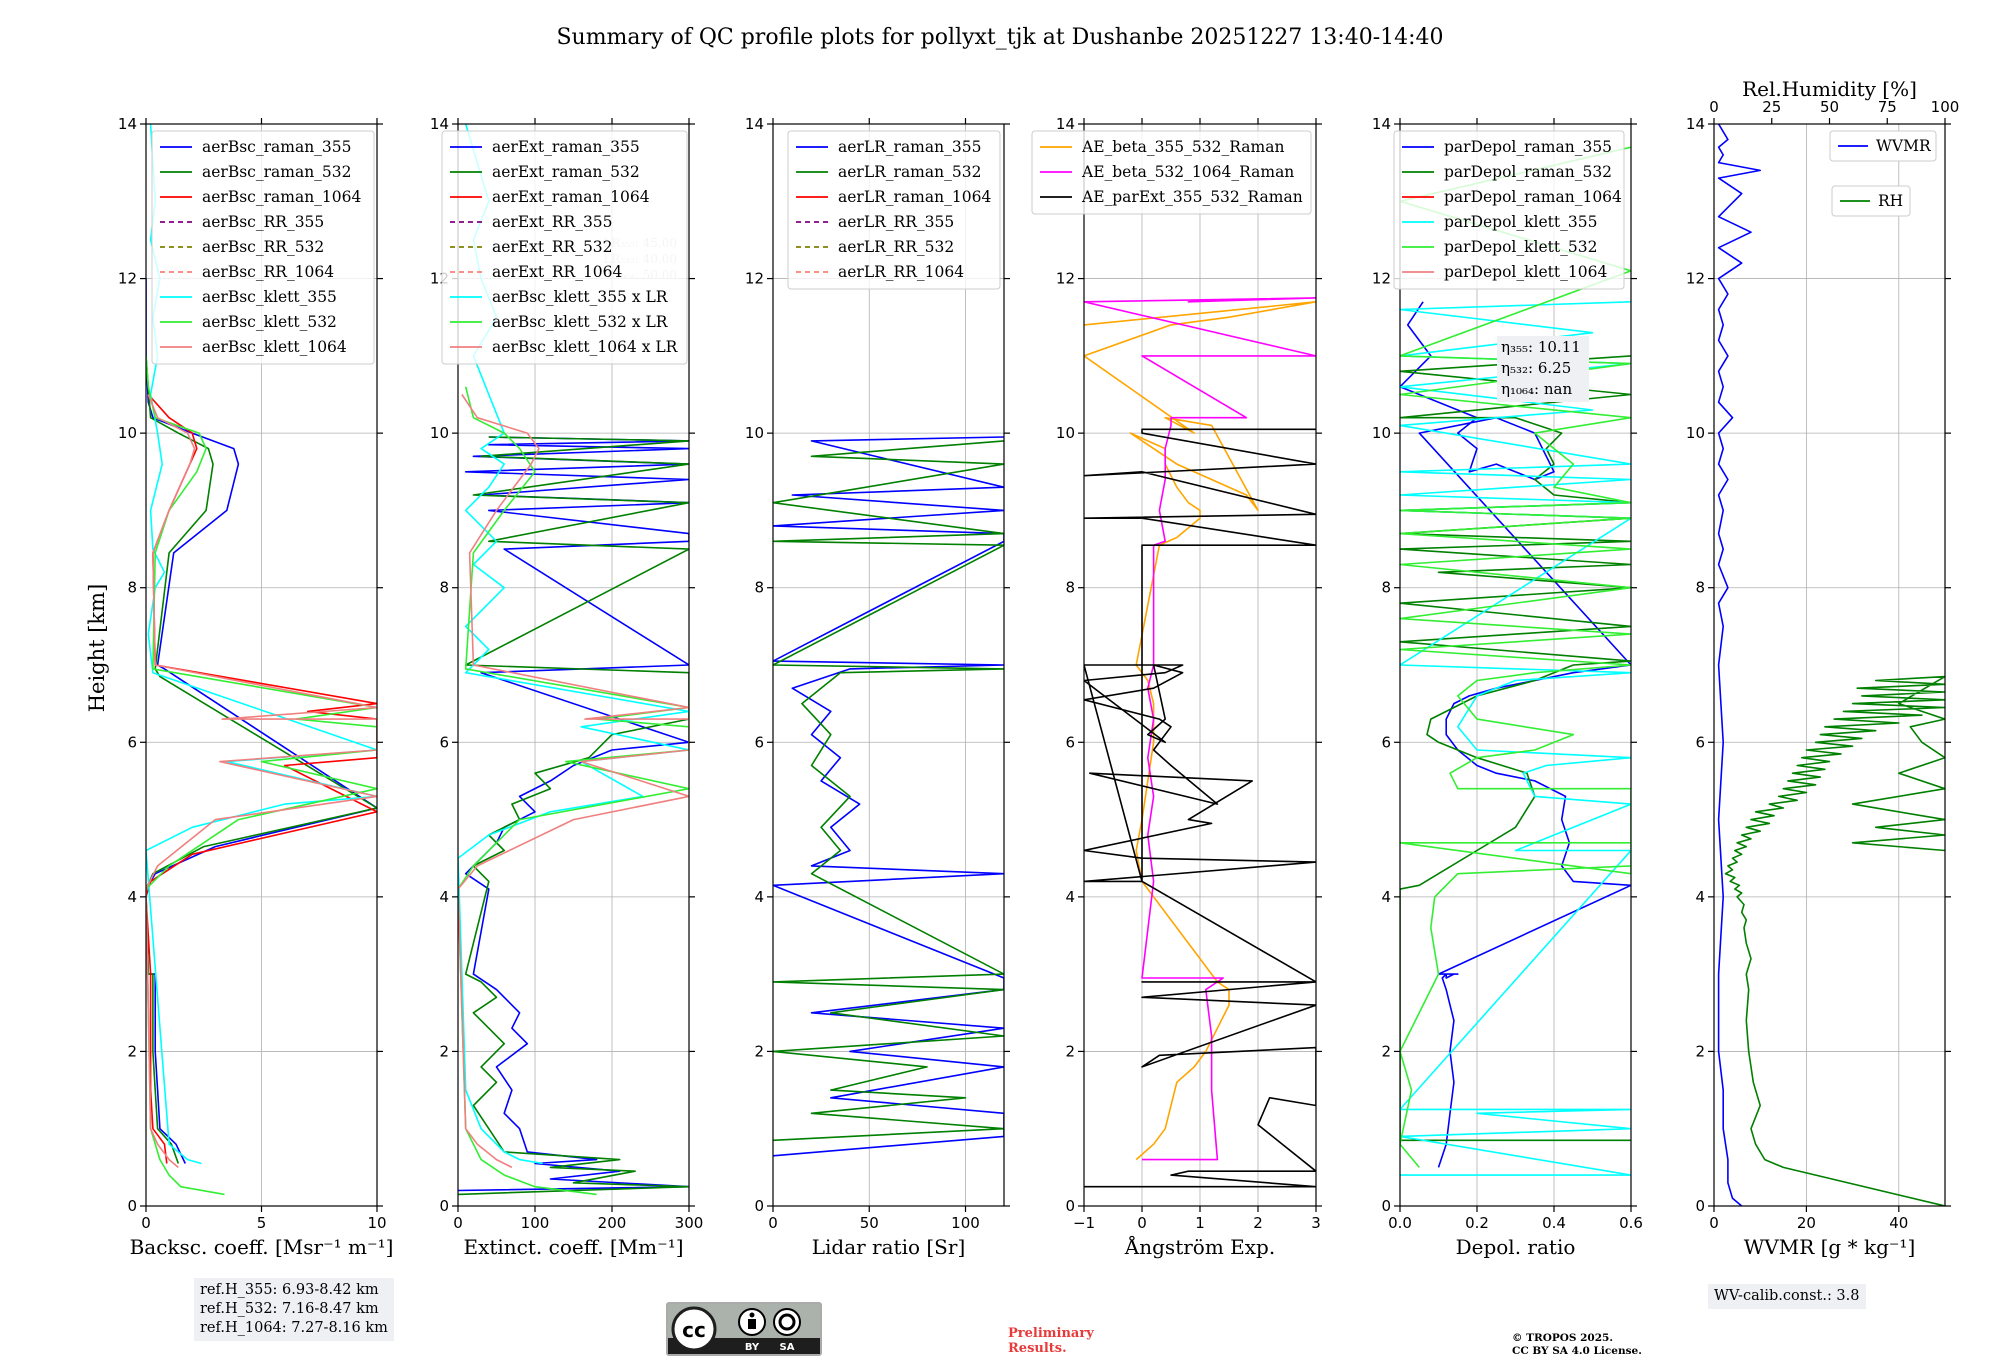 This screenshot has width=2000, height=1360. I want to click on x-tick-label: 300, so click(689, 1223).